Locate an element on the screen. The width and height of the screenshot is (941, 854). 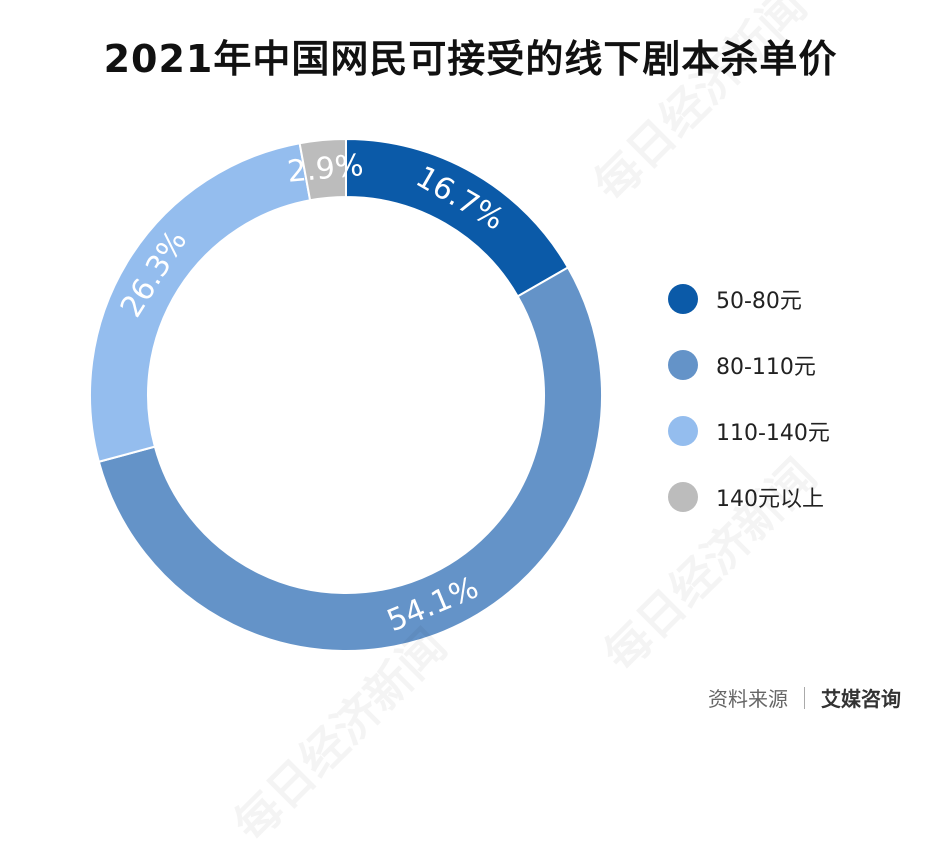
legend-item-1: 50-80元 is located at coordinates (749, 299).